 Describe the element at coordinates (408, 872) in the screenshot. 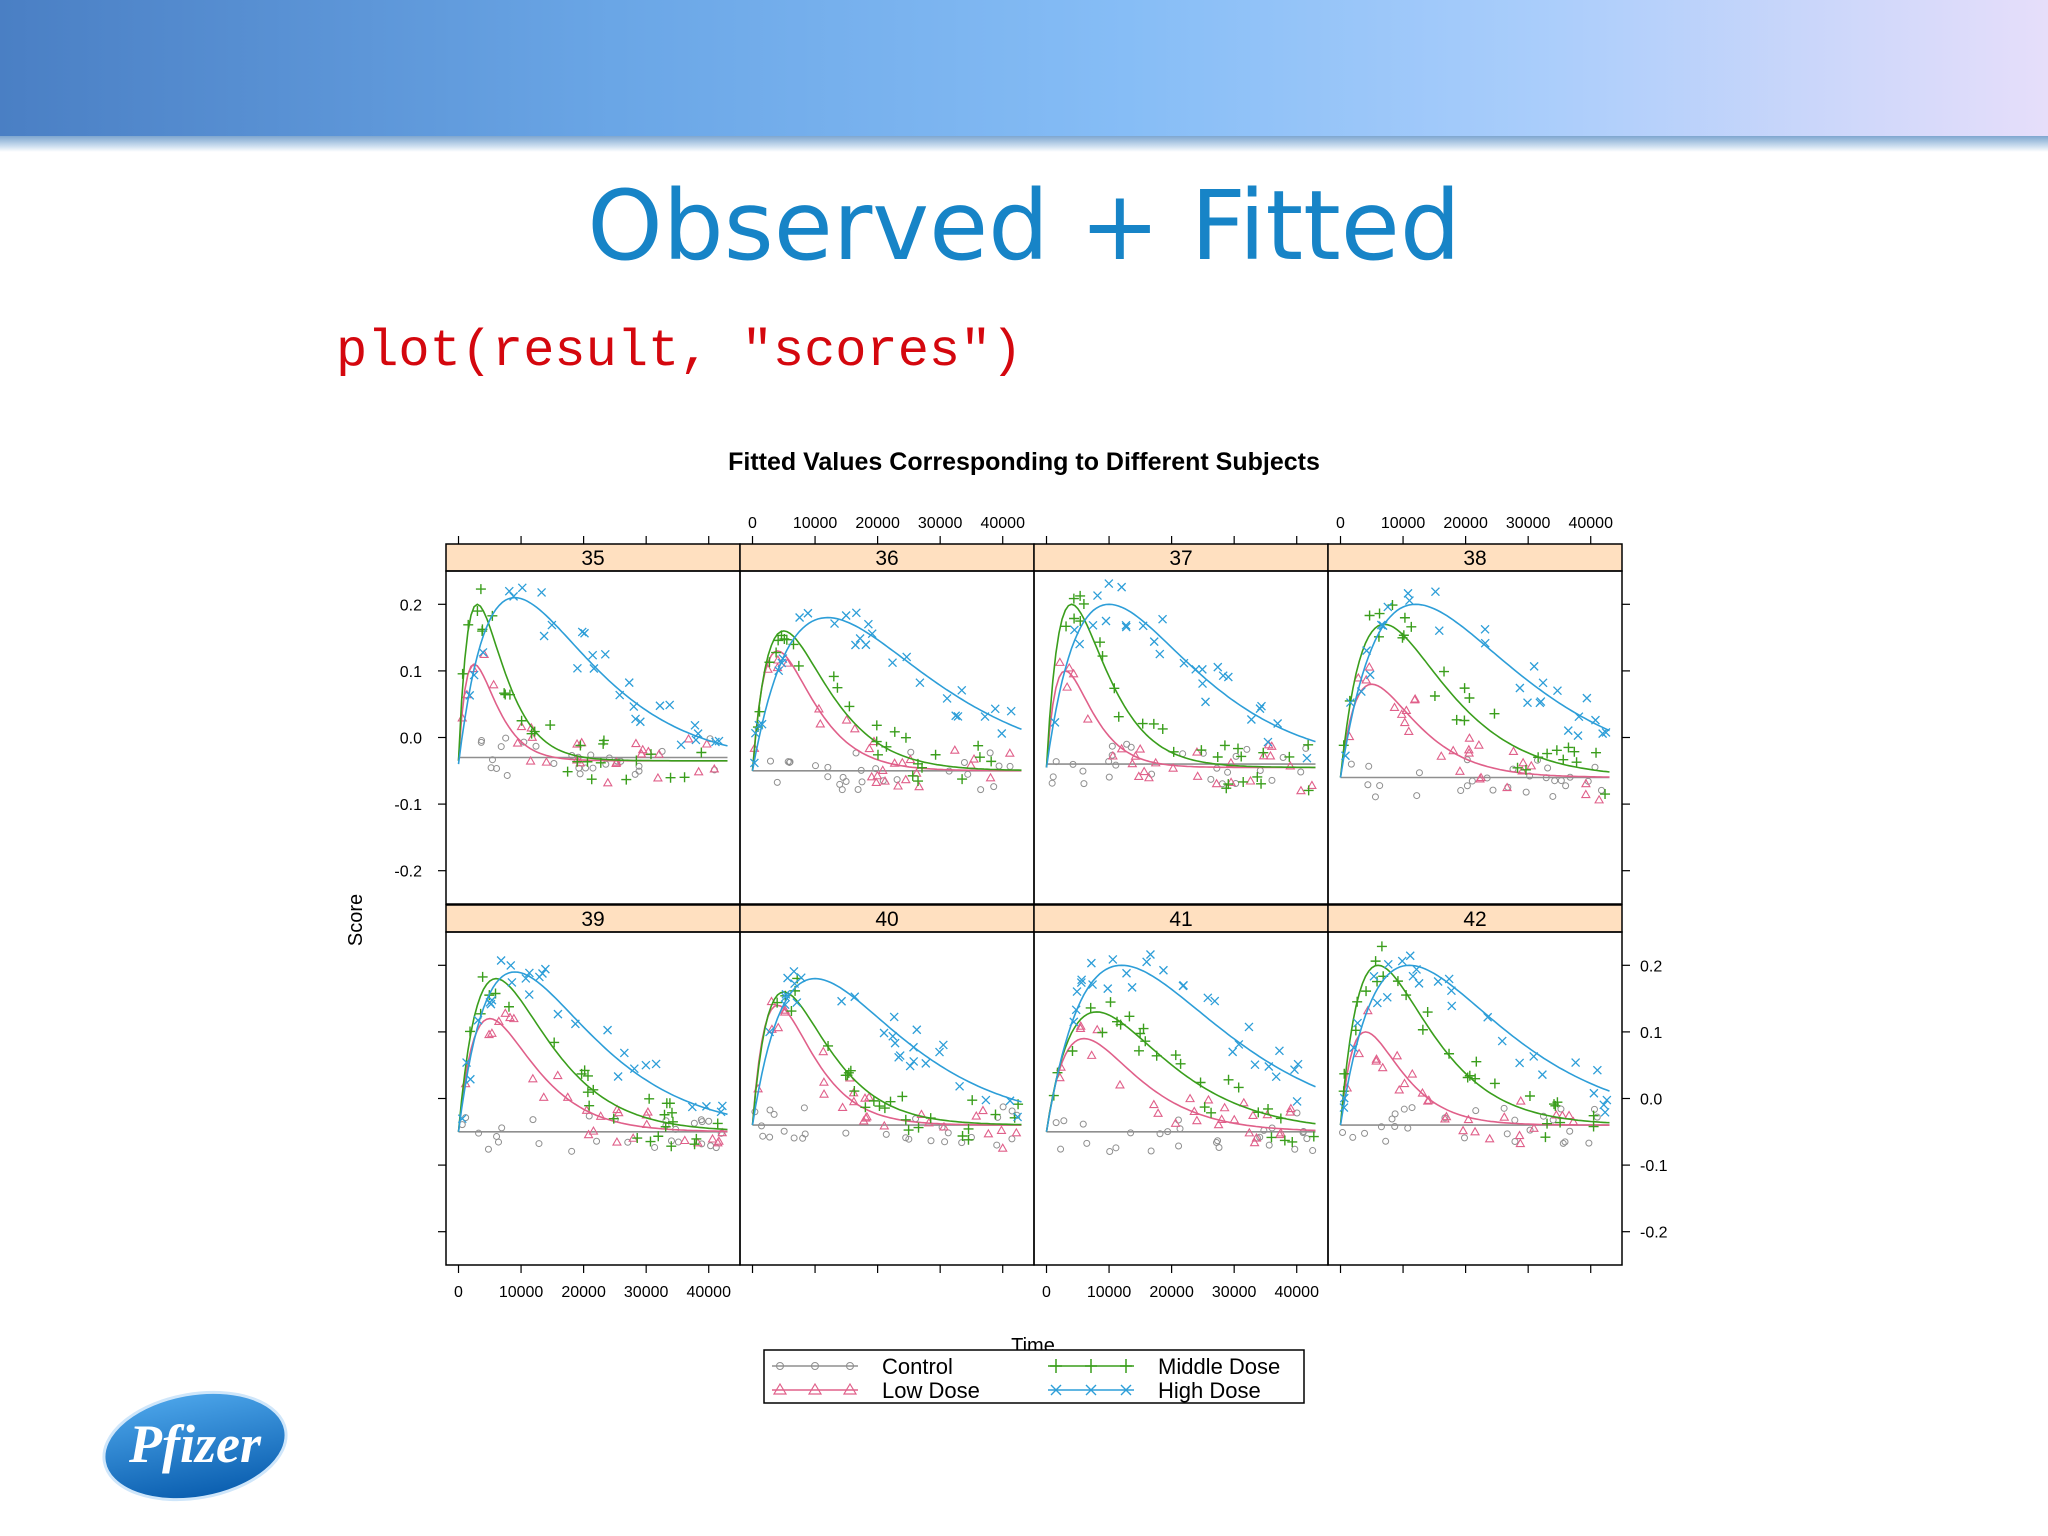

I see `y-tick-label: -0.2` at that location.